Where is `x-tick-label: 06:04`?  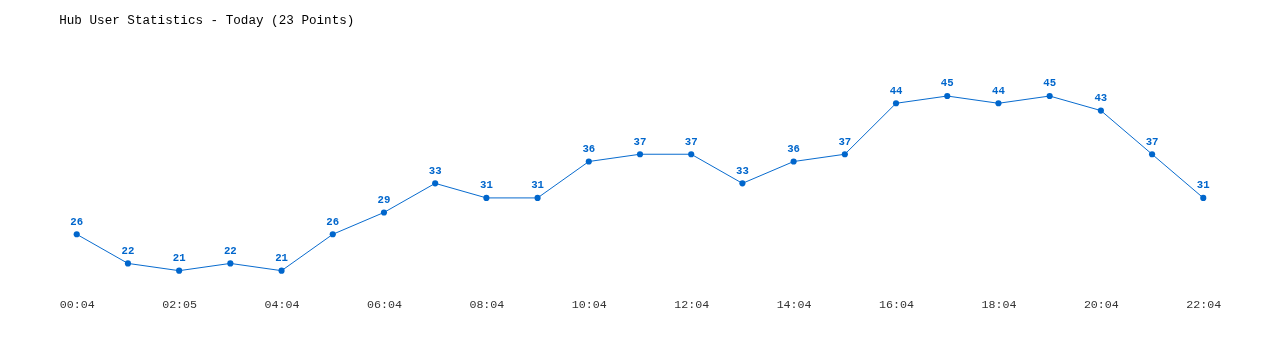 x-tick-label: 06:04 is located at coordinates (384, 305).